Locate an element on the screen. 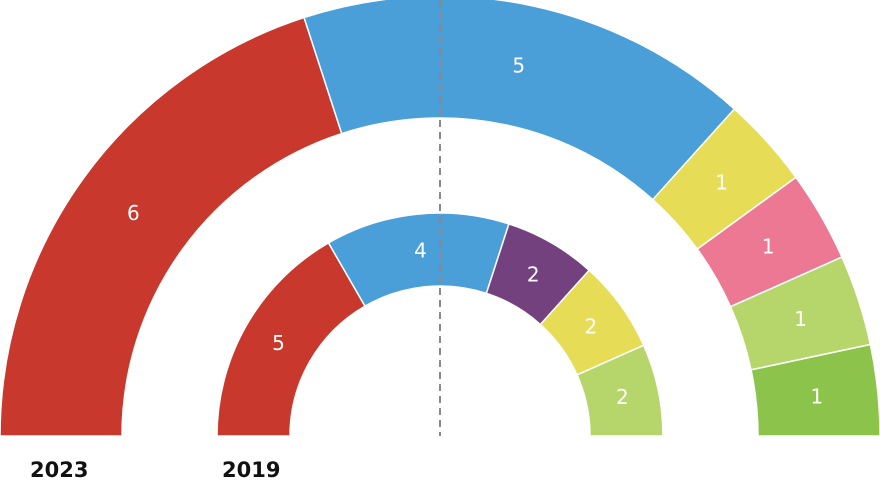  segment-label-2019-3: 2 is located at coordinates (591, 326).